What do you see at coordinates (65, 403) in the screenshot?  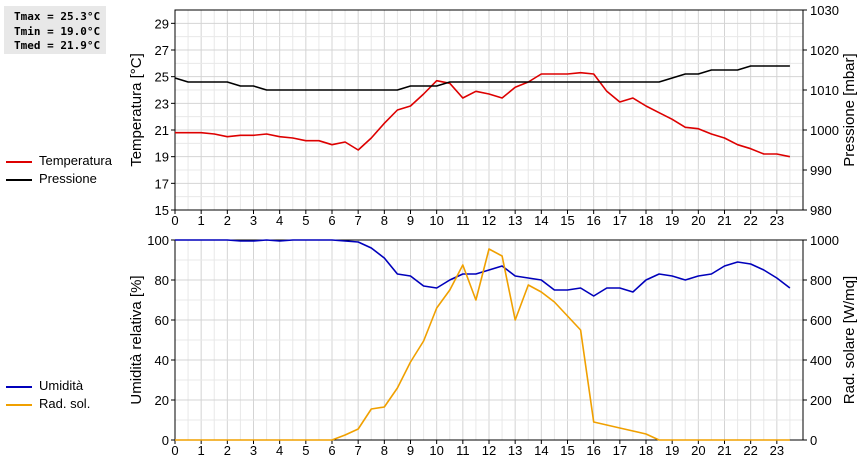 I see `legend-label-radsol: Rad. sol.` at bounding box center [65, 403].